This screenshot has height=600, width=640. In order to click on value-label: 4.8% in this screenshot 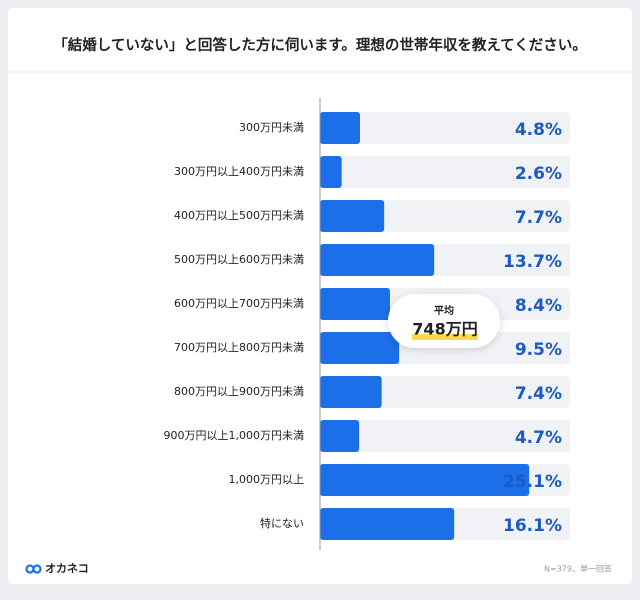, I will do `click(538, 130)`.